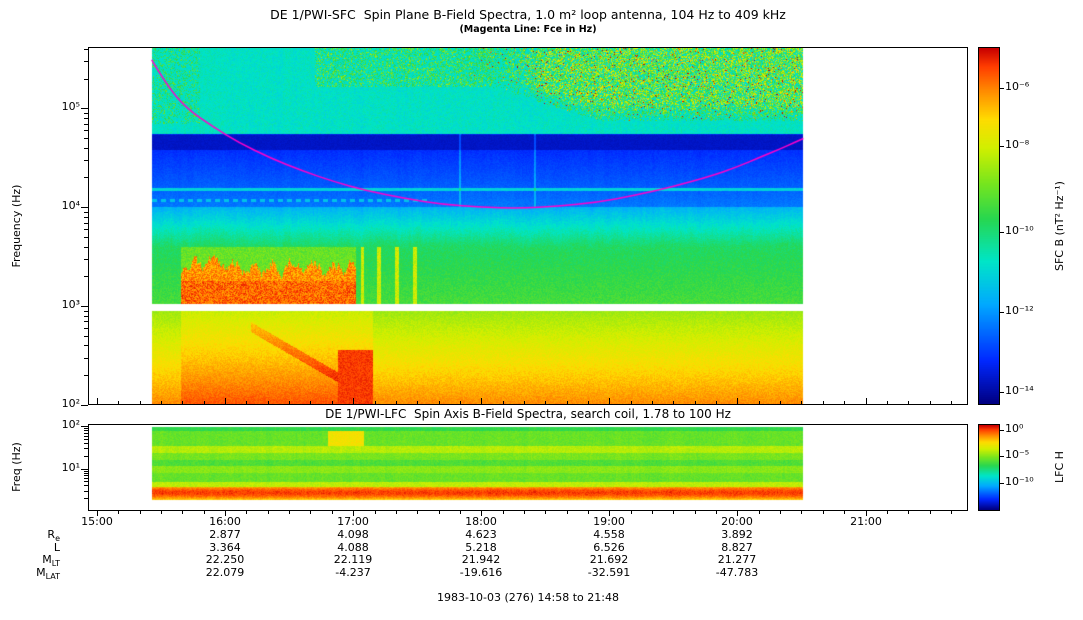 The image size is (1083, 620). Describe the element at coordinates (481, 560) in the screenshot. I see `ephemeris-value: 21.942` at that location.